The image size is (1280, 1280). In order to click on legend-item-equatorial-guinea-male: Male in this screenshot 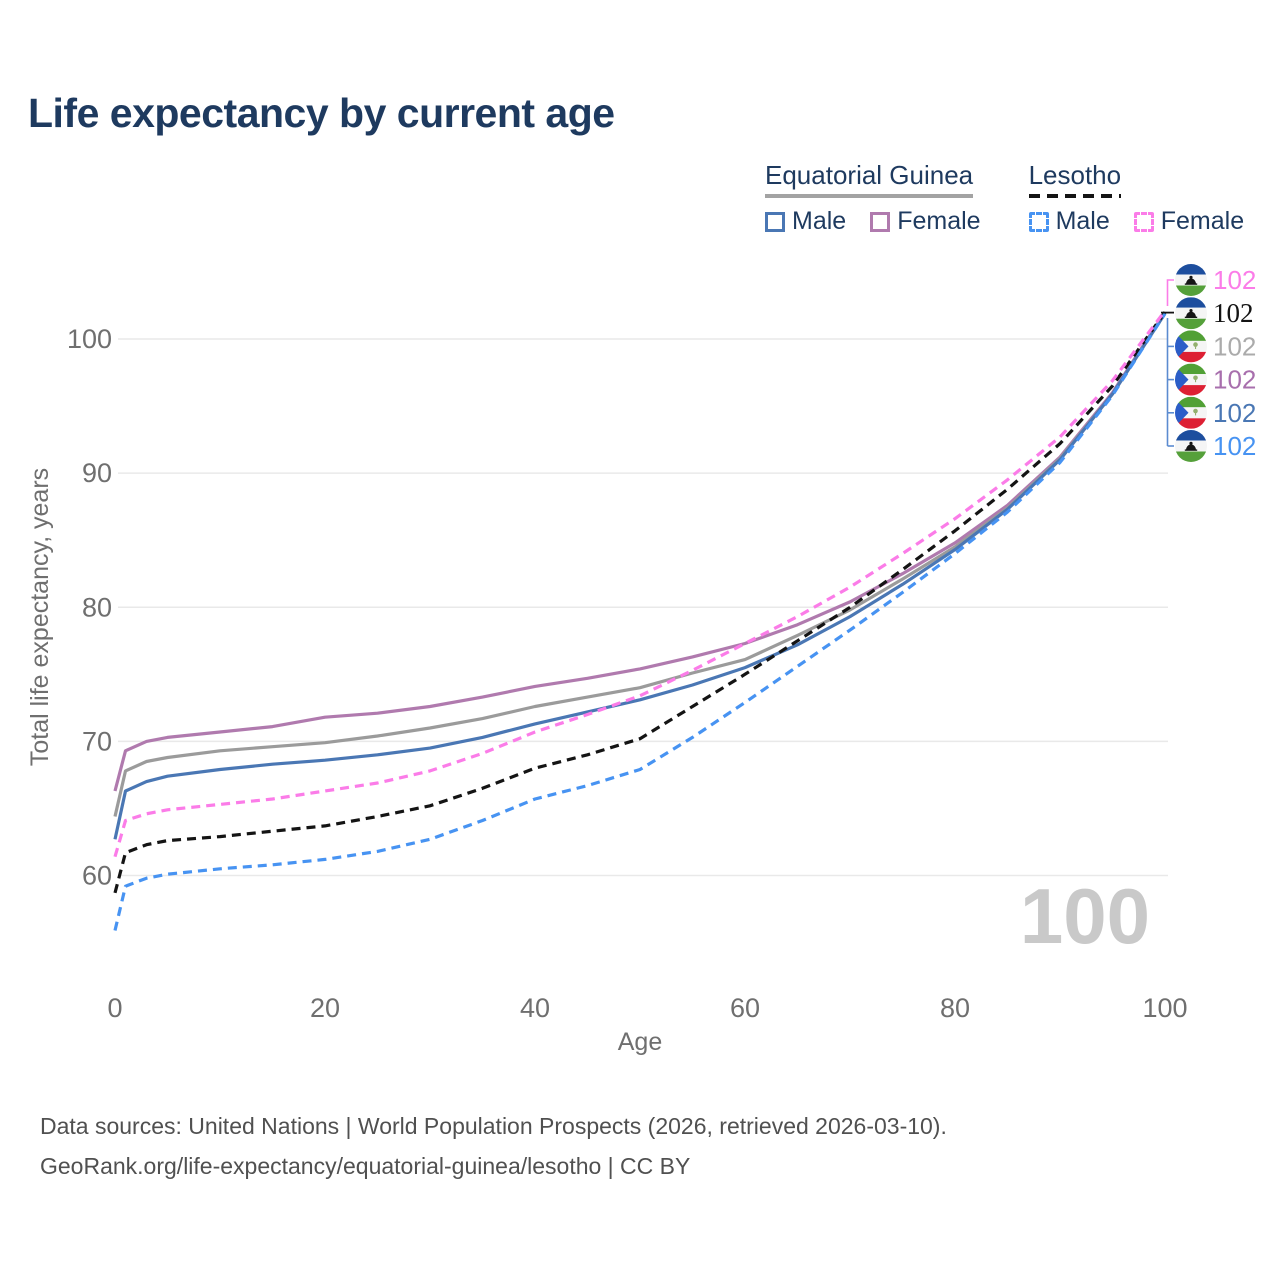, I will do `click(805, 221)`.